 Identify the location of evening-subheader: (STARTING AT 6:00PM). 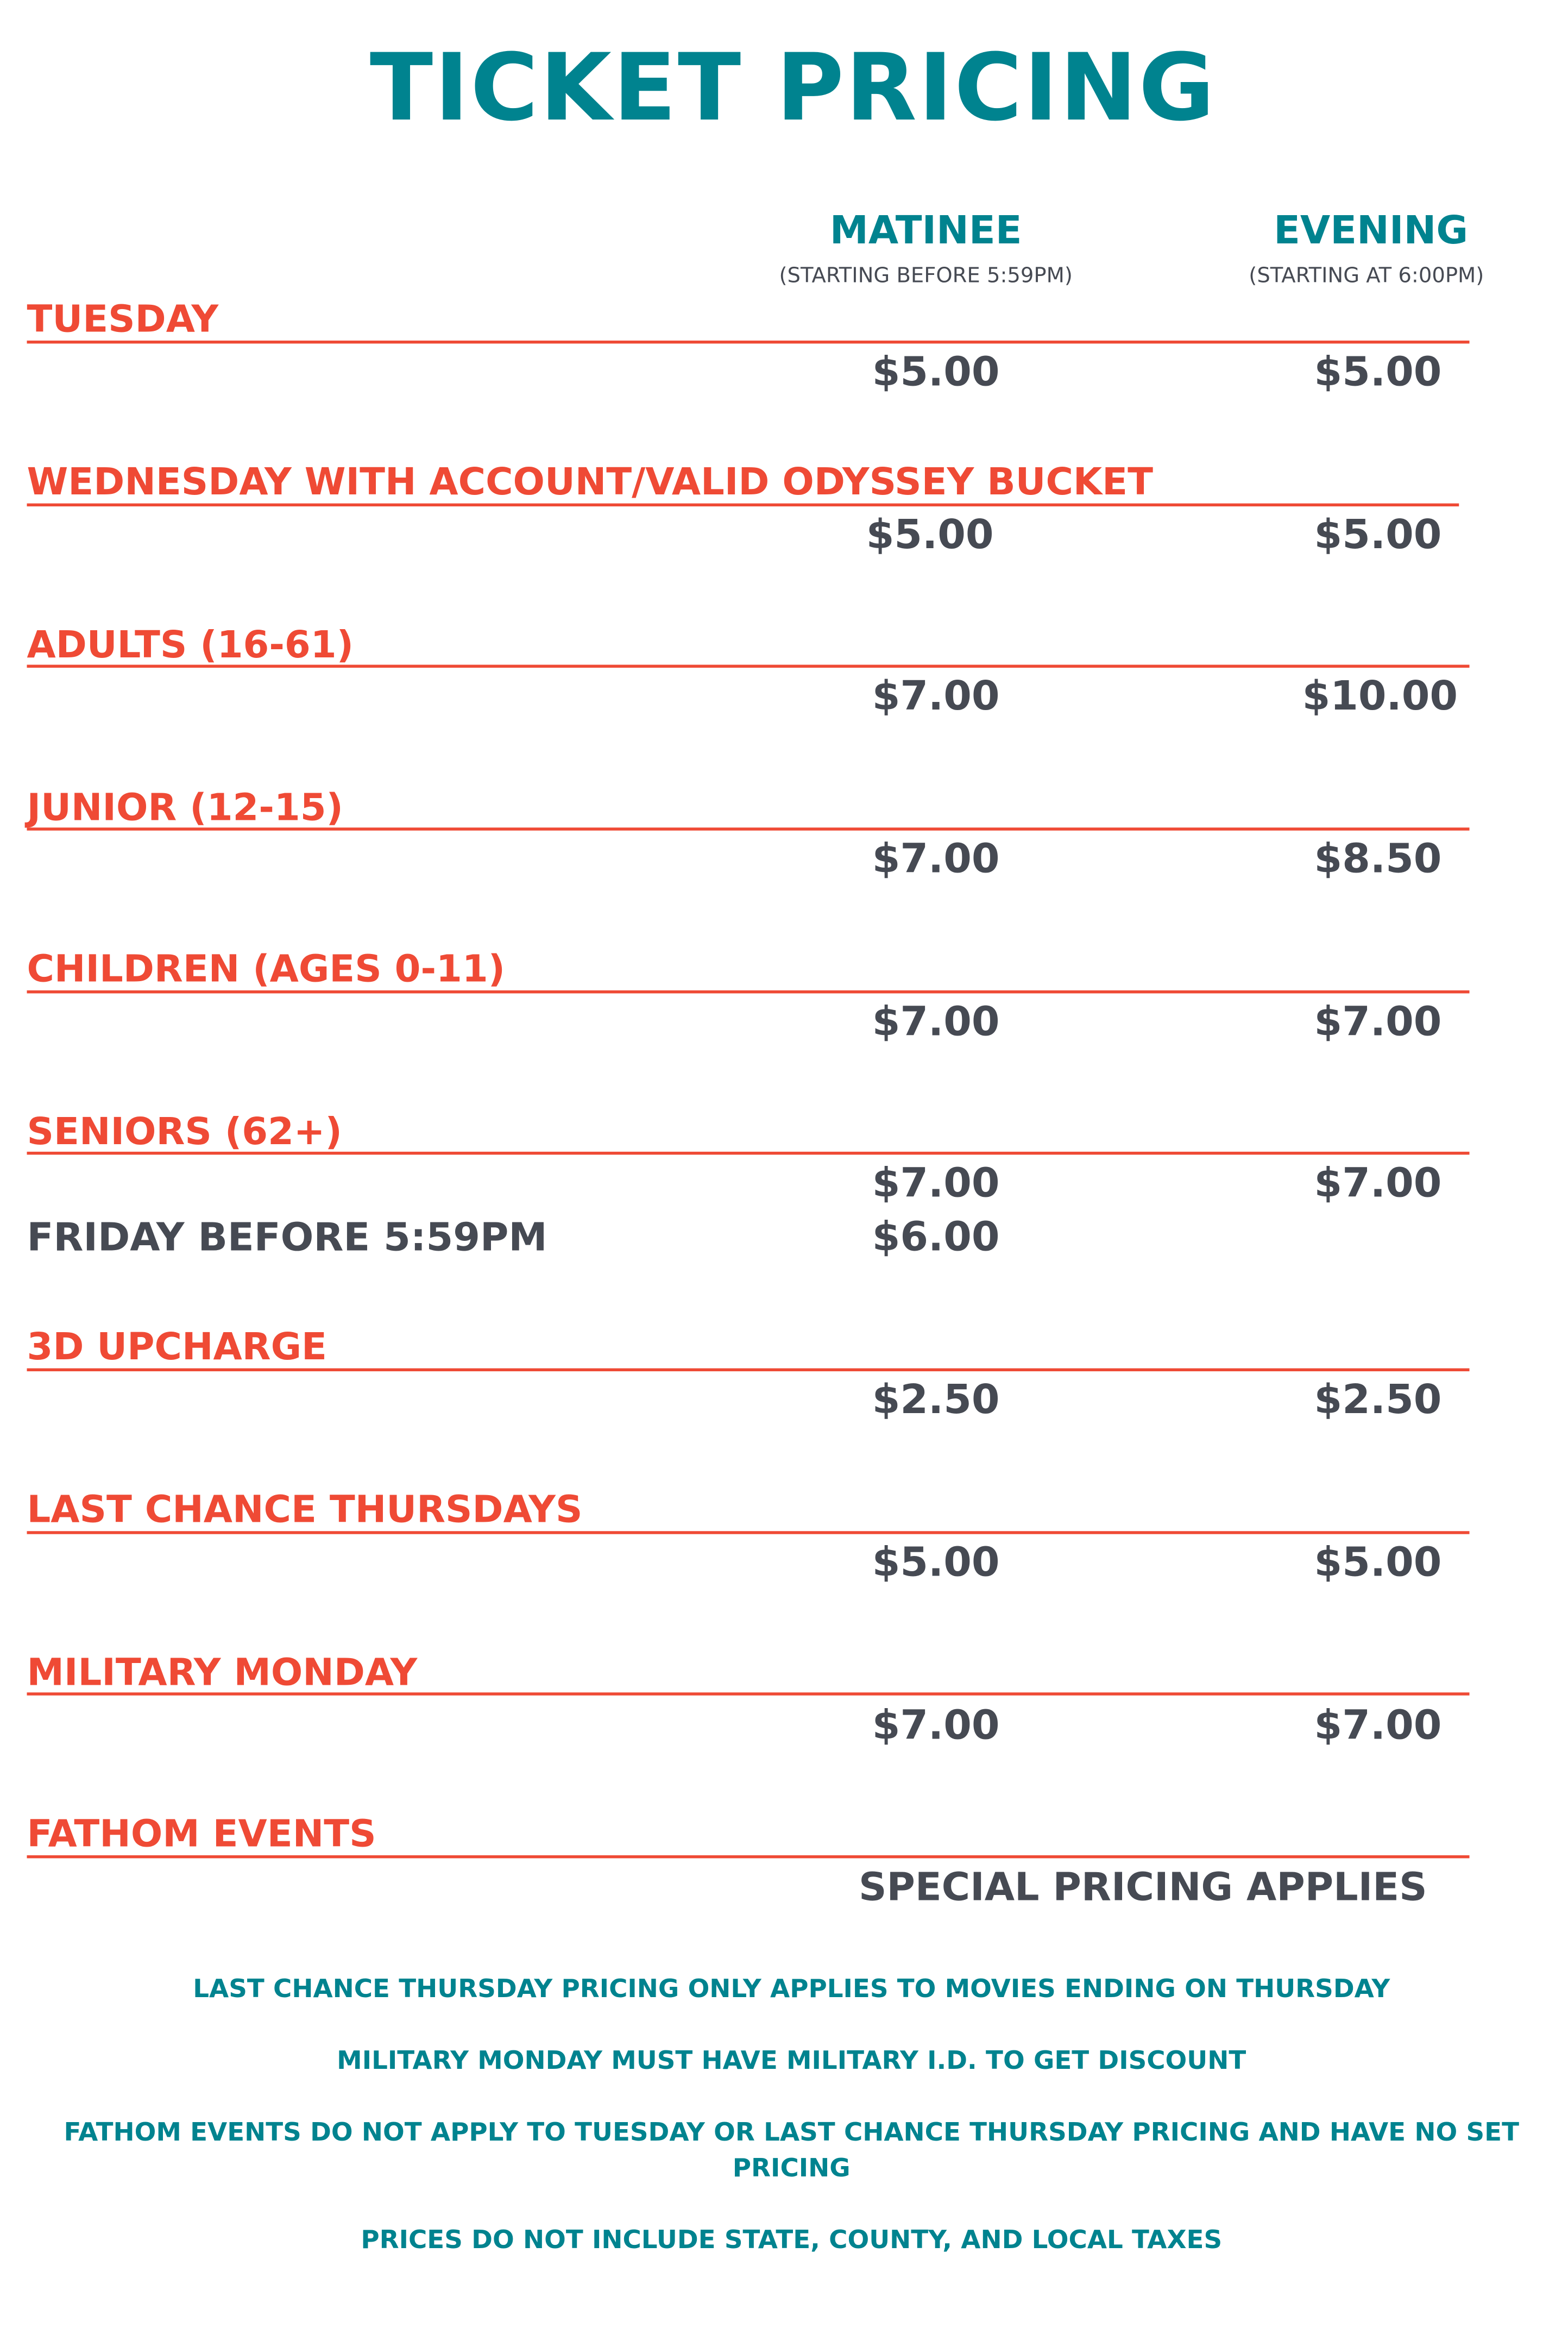
(1366, 276).